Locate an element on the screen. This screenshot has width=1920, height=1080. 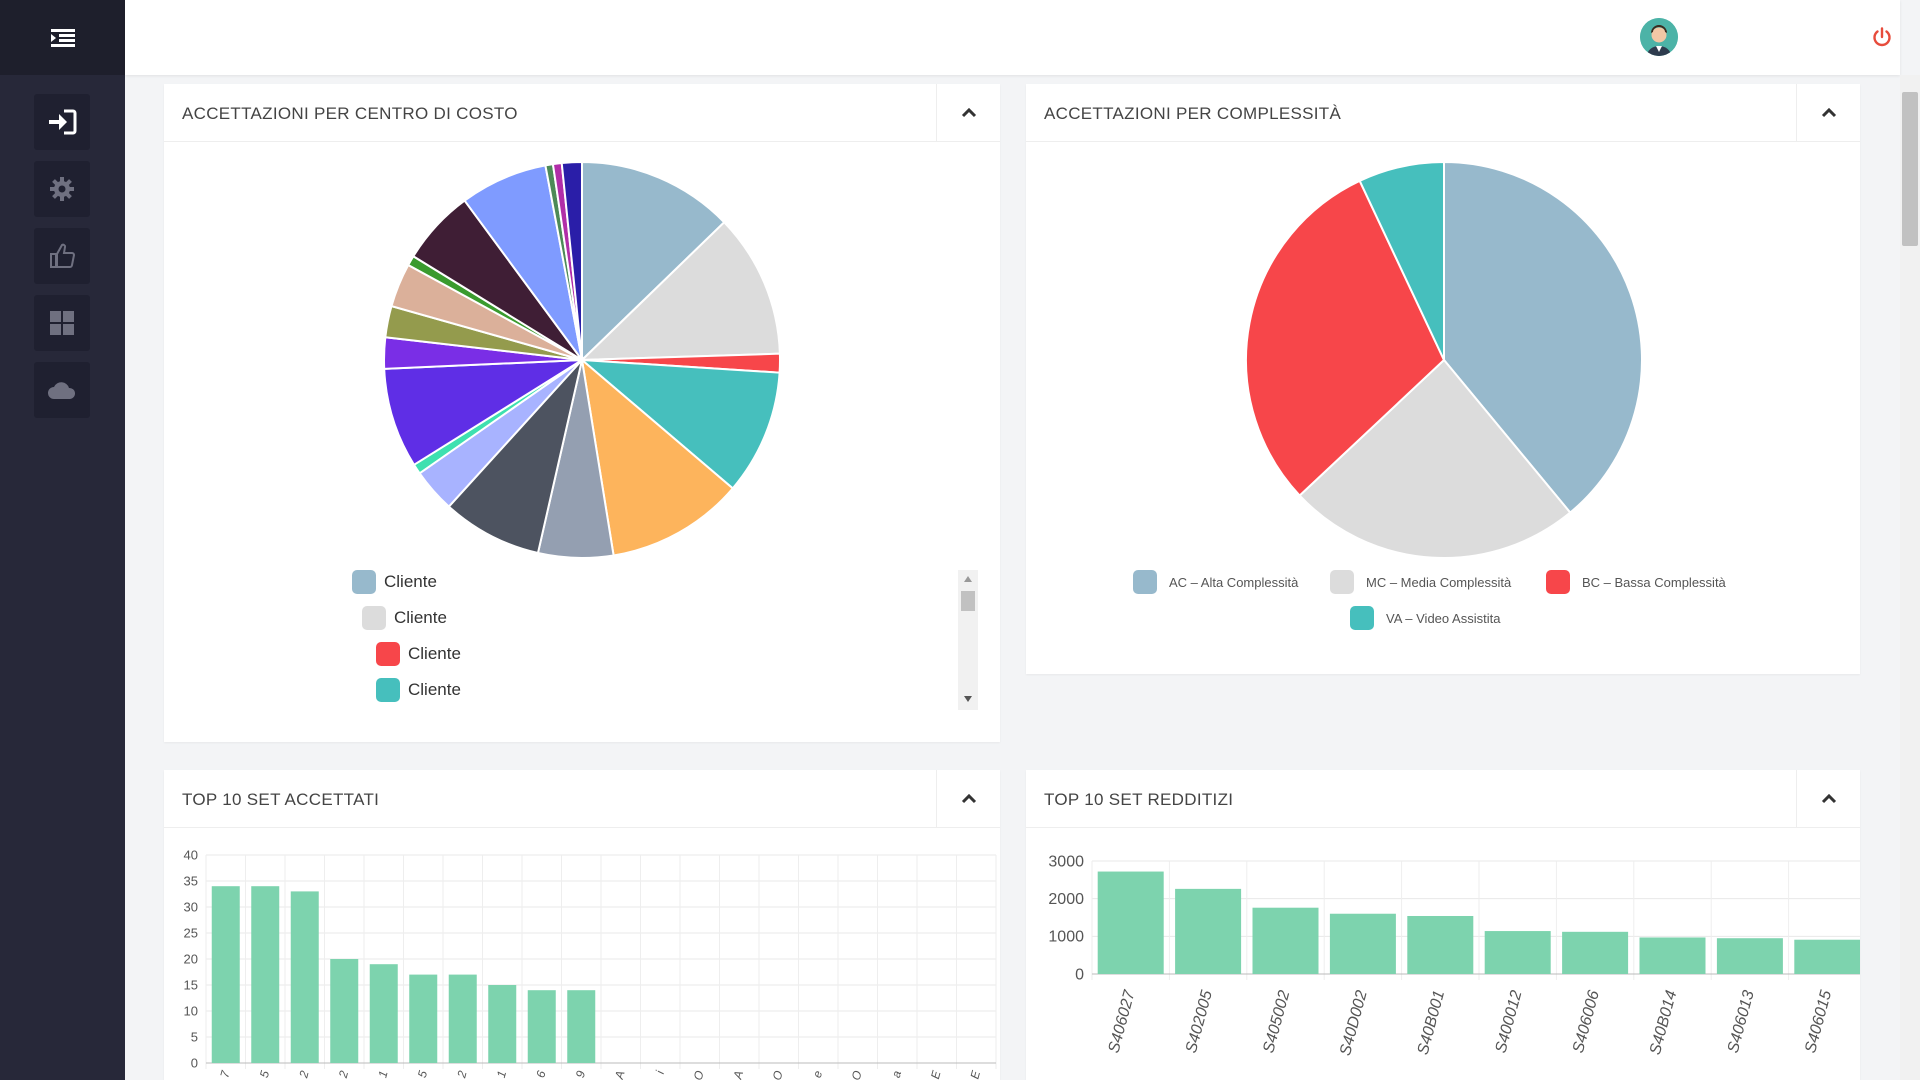
legend-label: MC – Media Complessità is located at coordinates (1439, 582).